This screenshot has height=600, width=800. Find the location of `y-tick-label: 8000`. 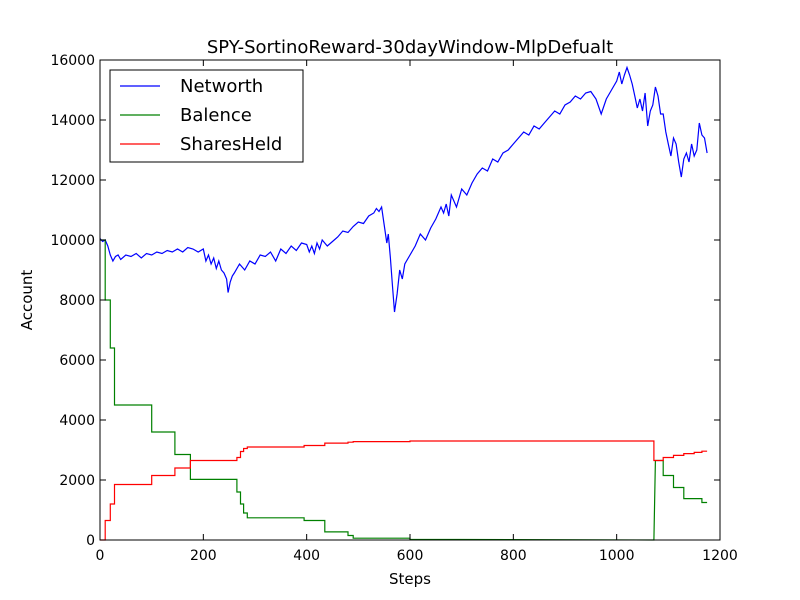

y-tick-label: 8000 is located at coordinates (77, 301).